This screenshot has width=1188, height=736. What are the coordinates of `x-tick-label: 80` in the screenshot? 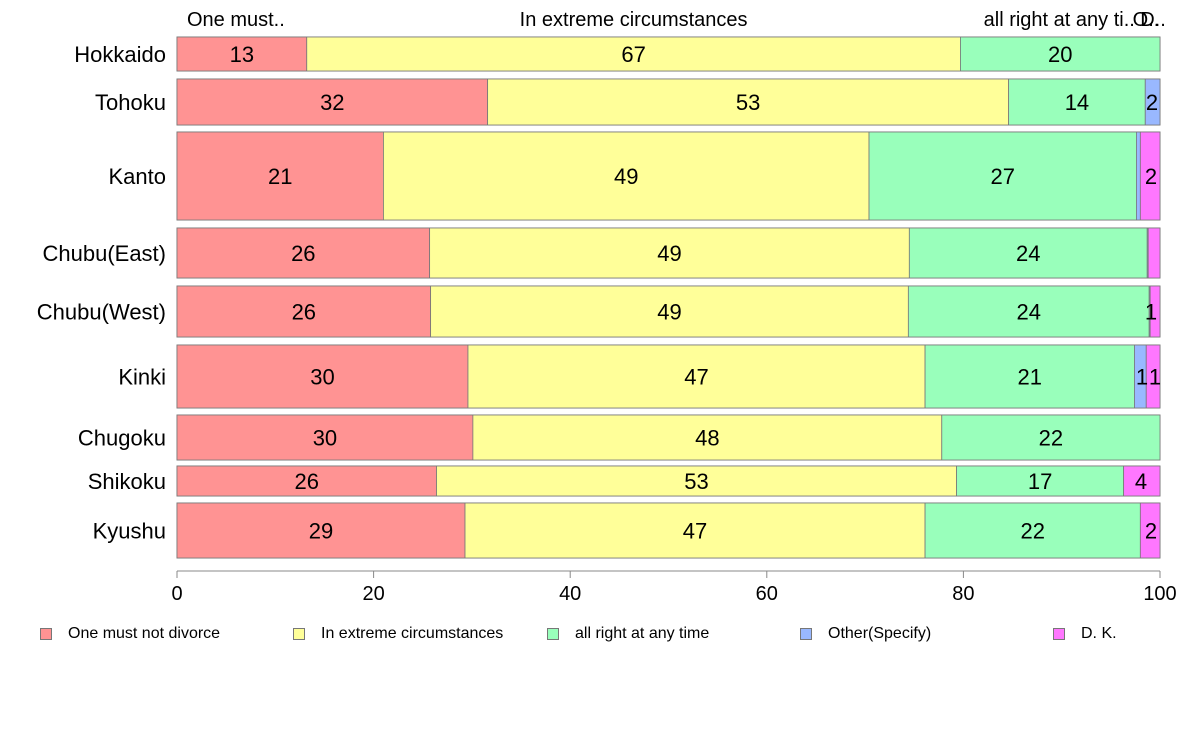 It's located at (963, 594).